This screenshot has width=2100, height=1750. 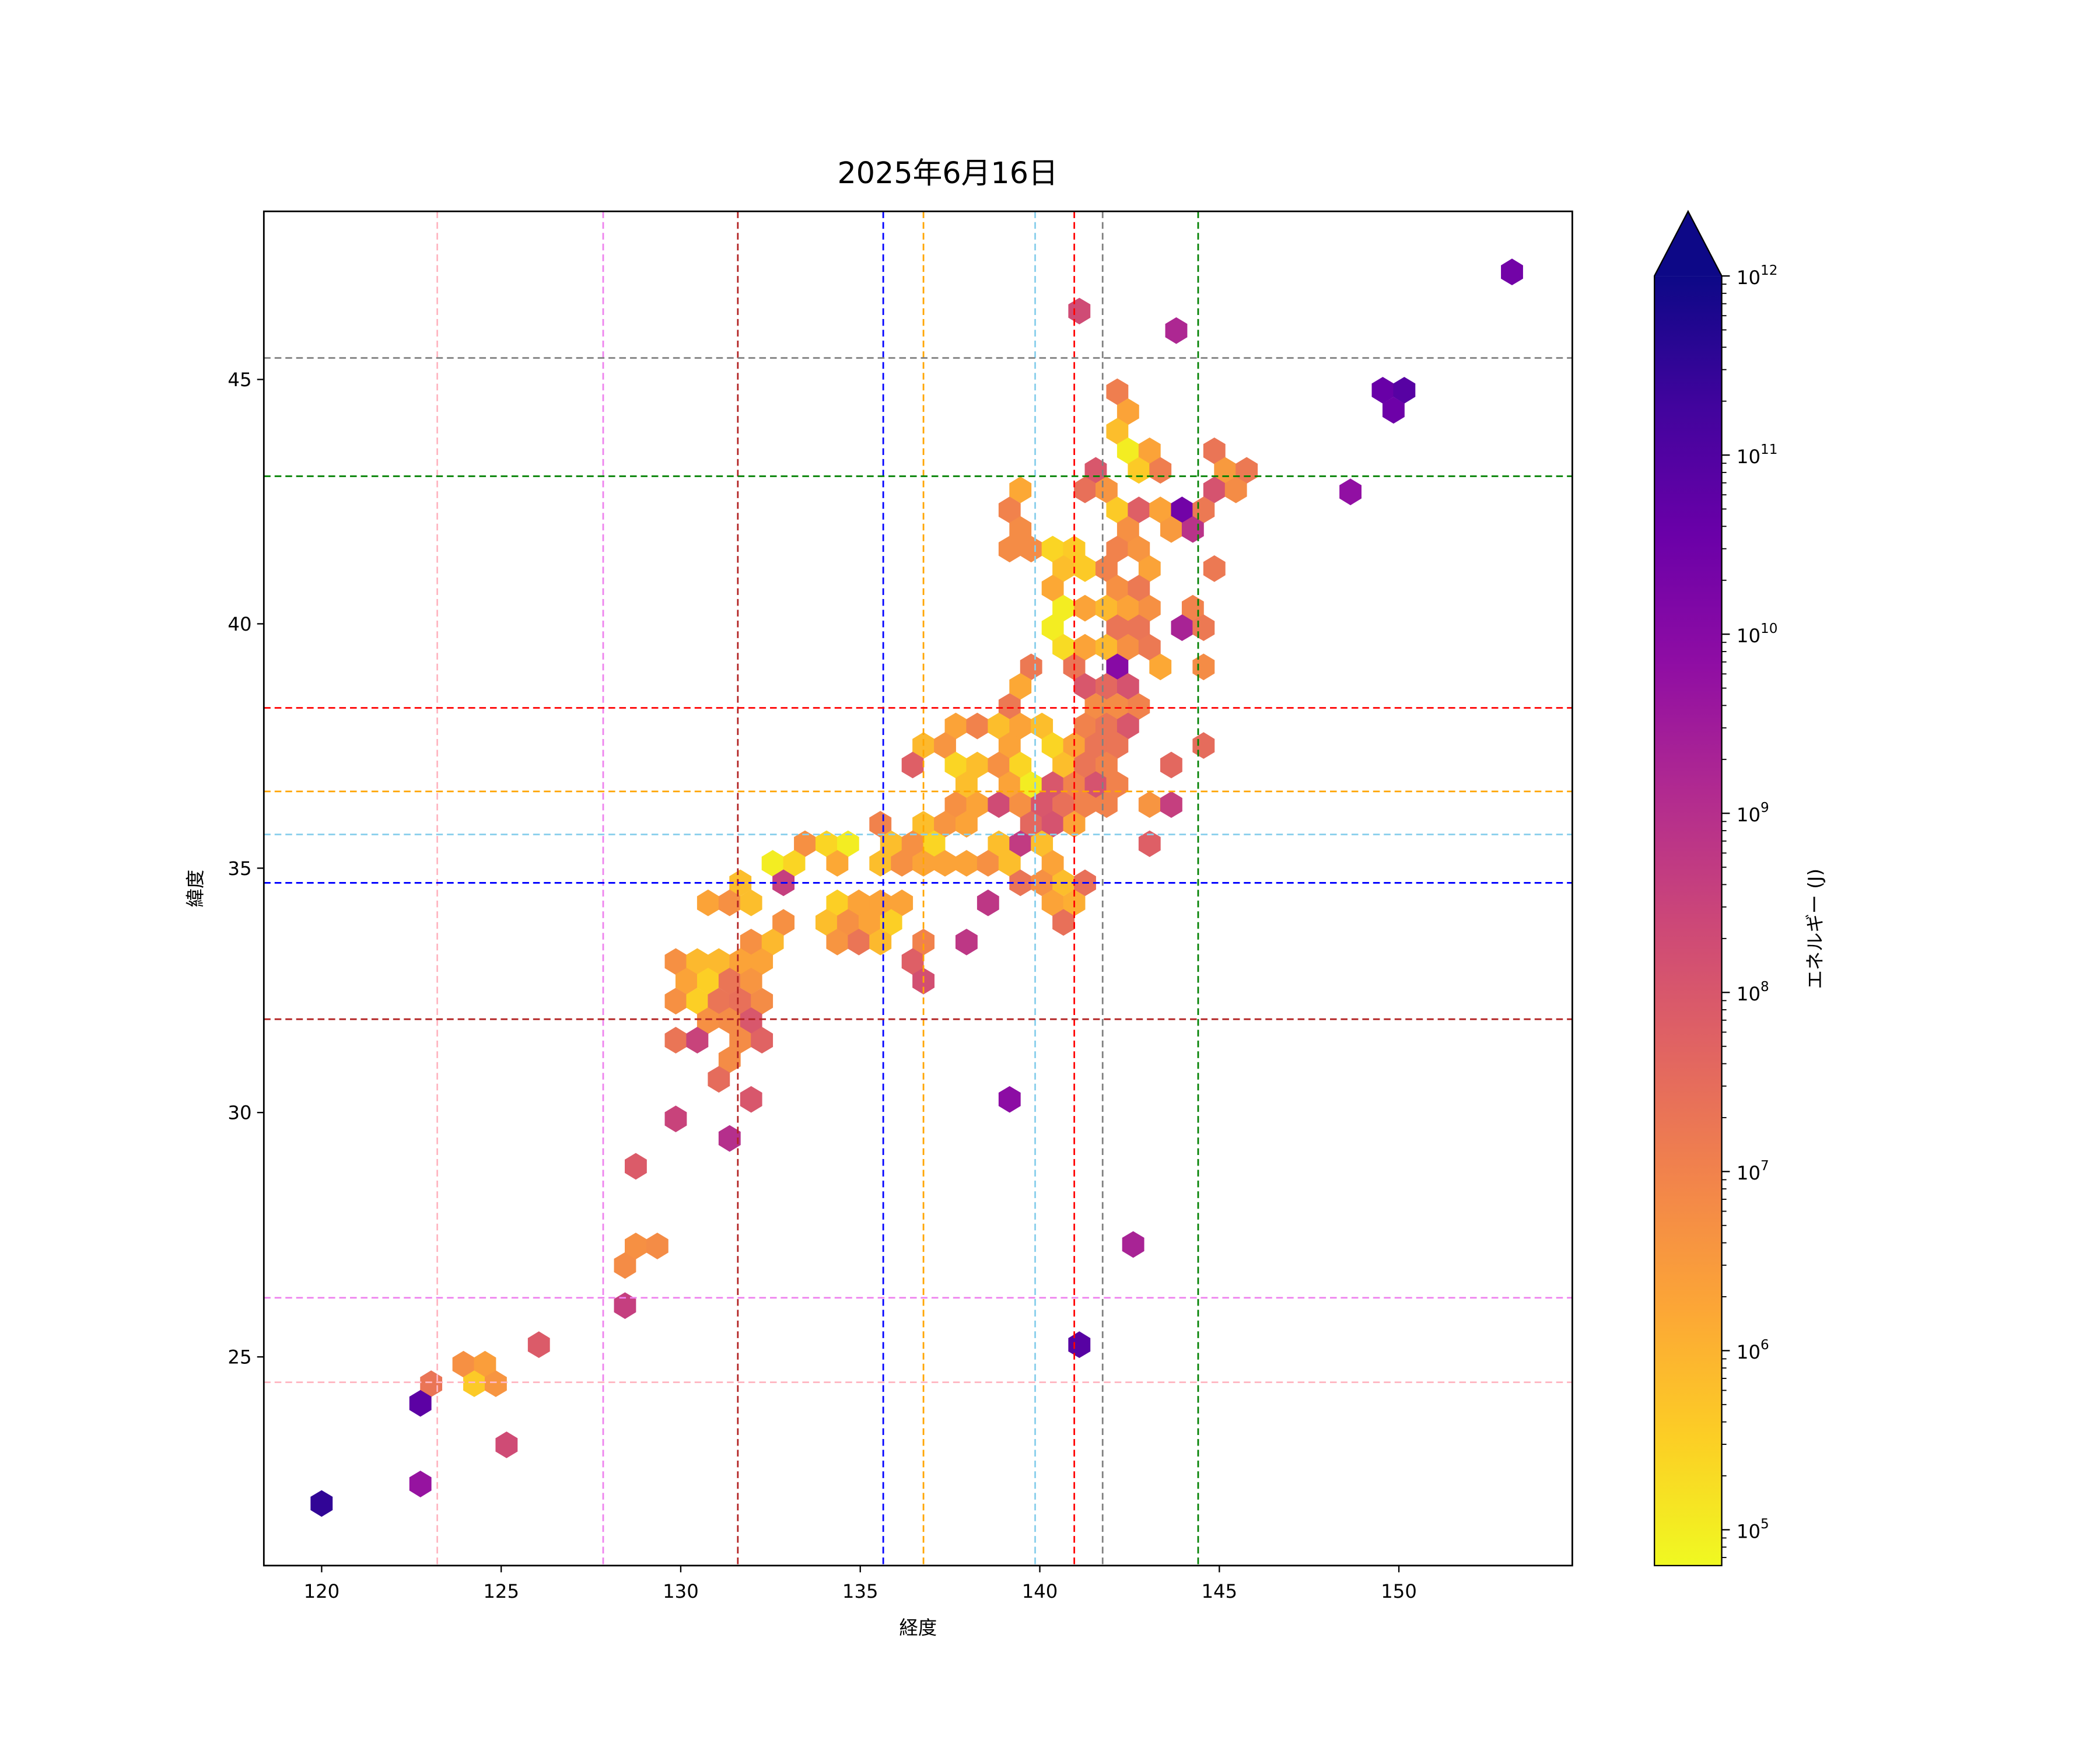 What do you see at coordinates (918, 1628) in the screenshot?
I see `x-axis-label: 経度` at bounding box center [918, 1628].